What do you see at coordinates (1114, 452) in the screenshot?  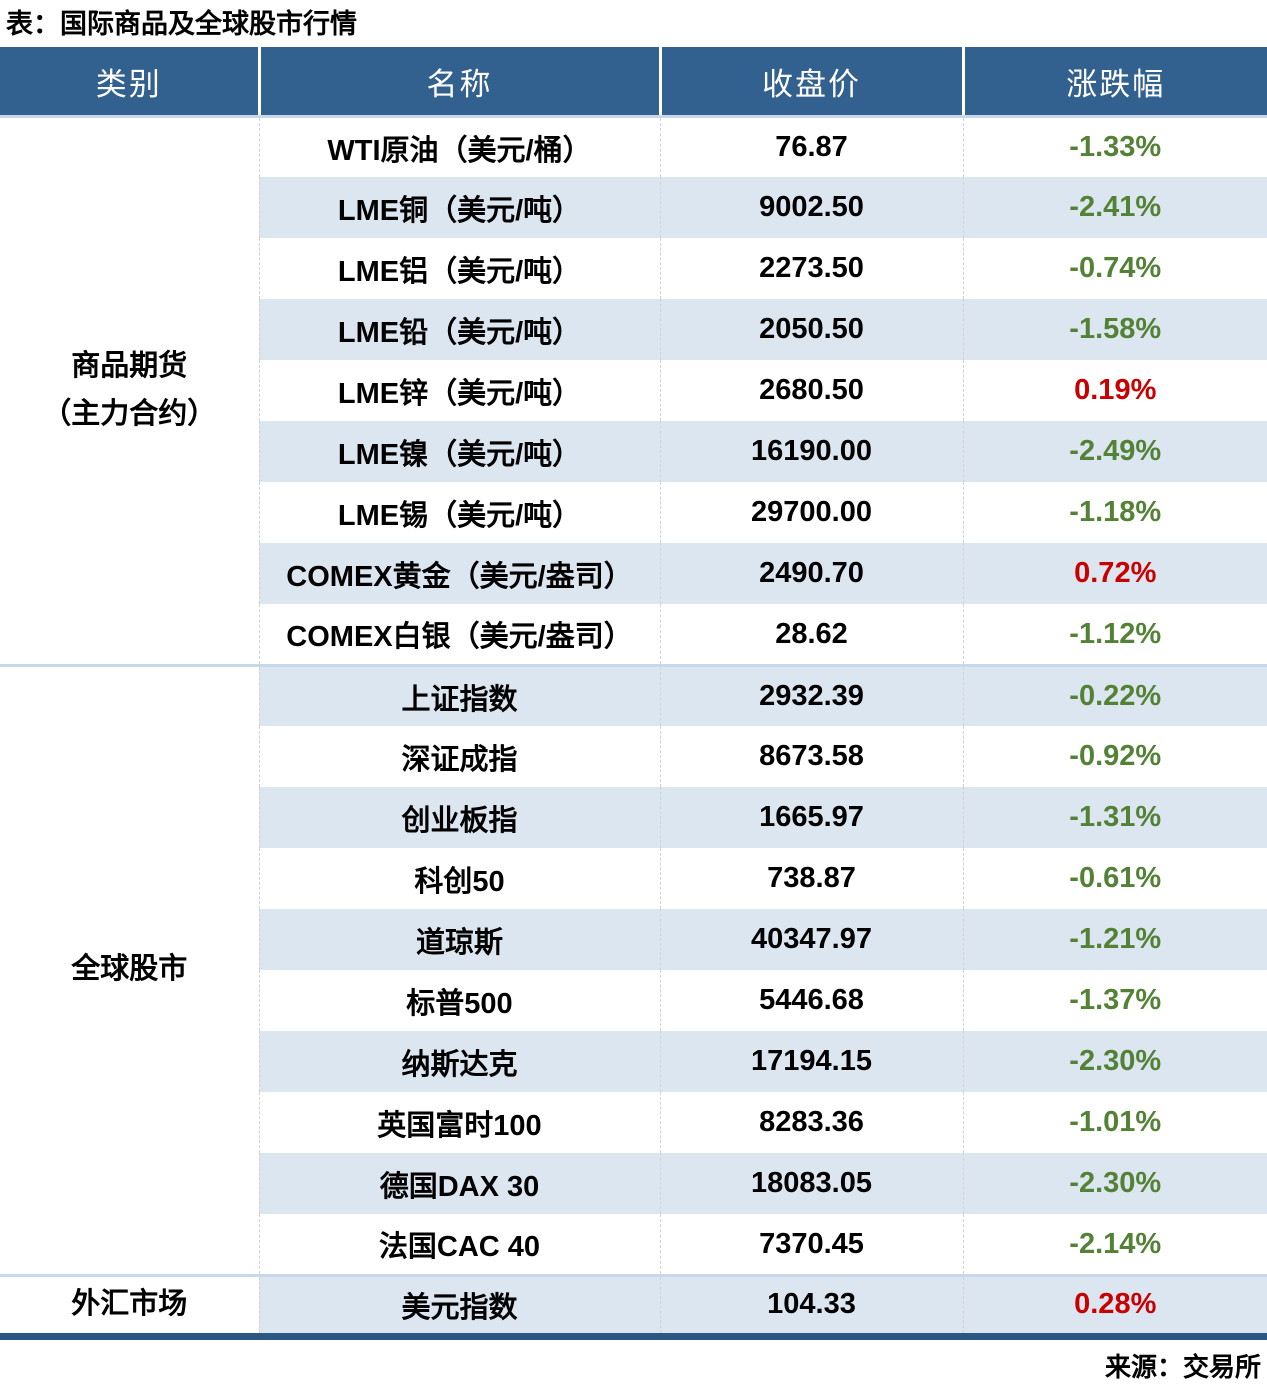 I see `change-cell: -2.49%` at bounding box center [1114, 452].